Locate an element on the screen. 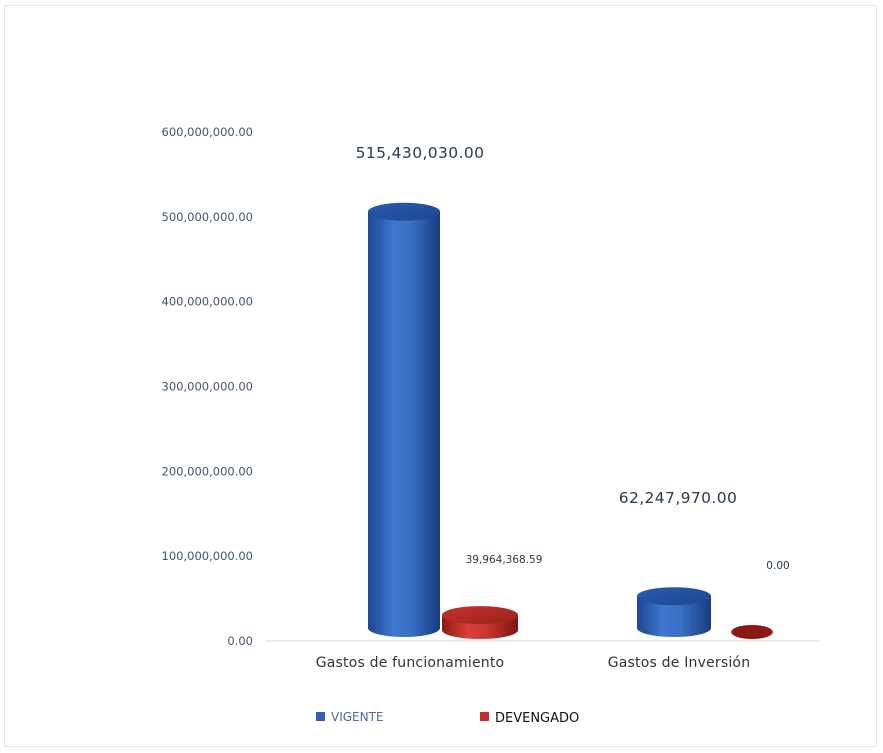 This screenshot has height=753, width=883. data-label-devengado-2: 0.00 is located at coordinates (777, 566).